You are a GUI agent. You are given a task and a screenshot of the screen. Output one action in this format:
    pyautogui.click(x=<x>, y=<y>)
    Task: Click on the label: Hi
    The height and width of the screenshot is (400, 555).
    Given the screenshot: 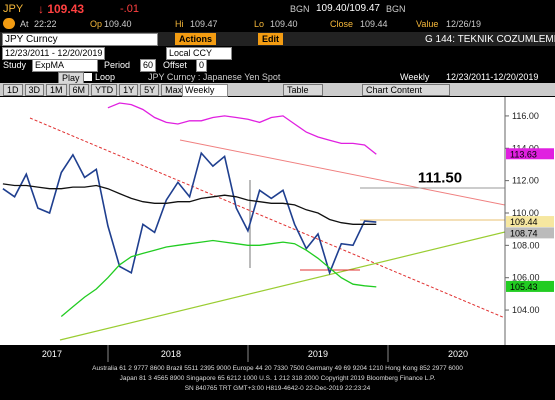 What is the action you would take?
    pyautogui.click(x=179, y=24)
    